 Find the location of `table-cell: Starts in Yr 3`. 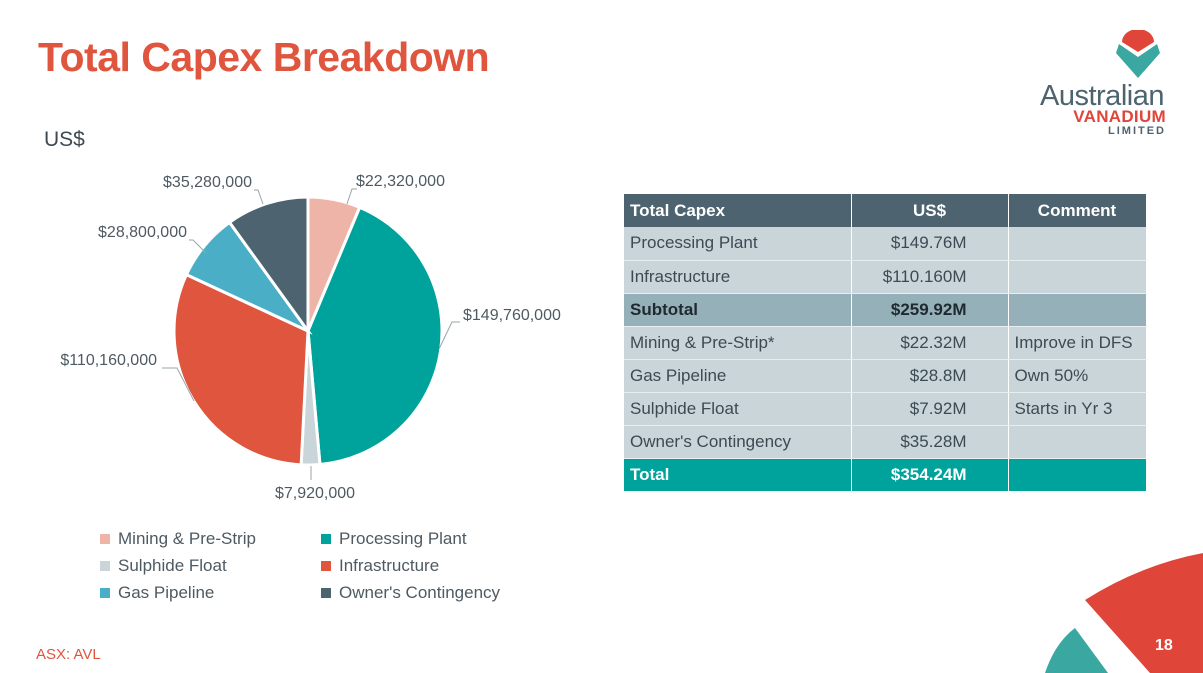

table-cell: Starts in Yr 3 is located at coordinates (1077, 409).